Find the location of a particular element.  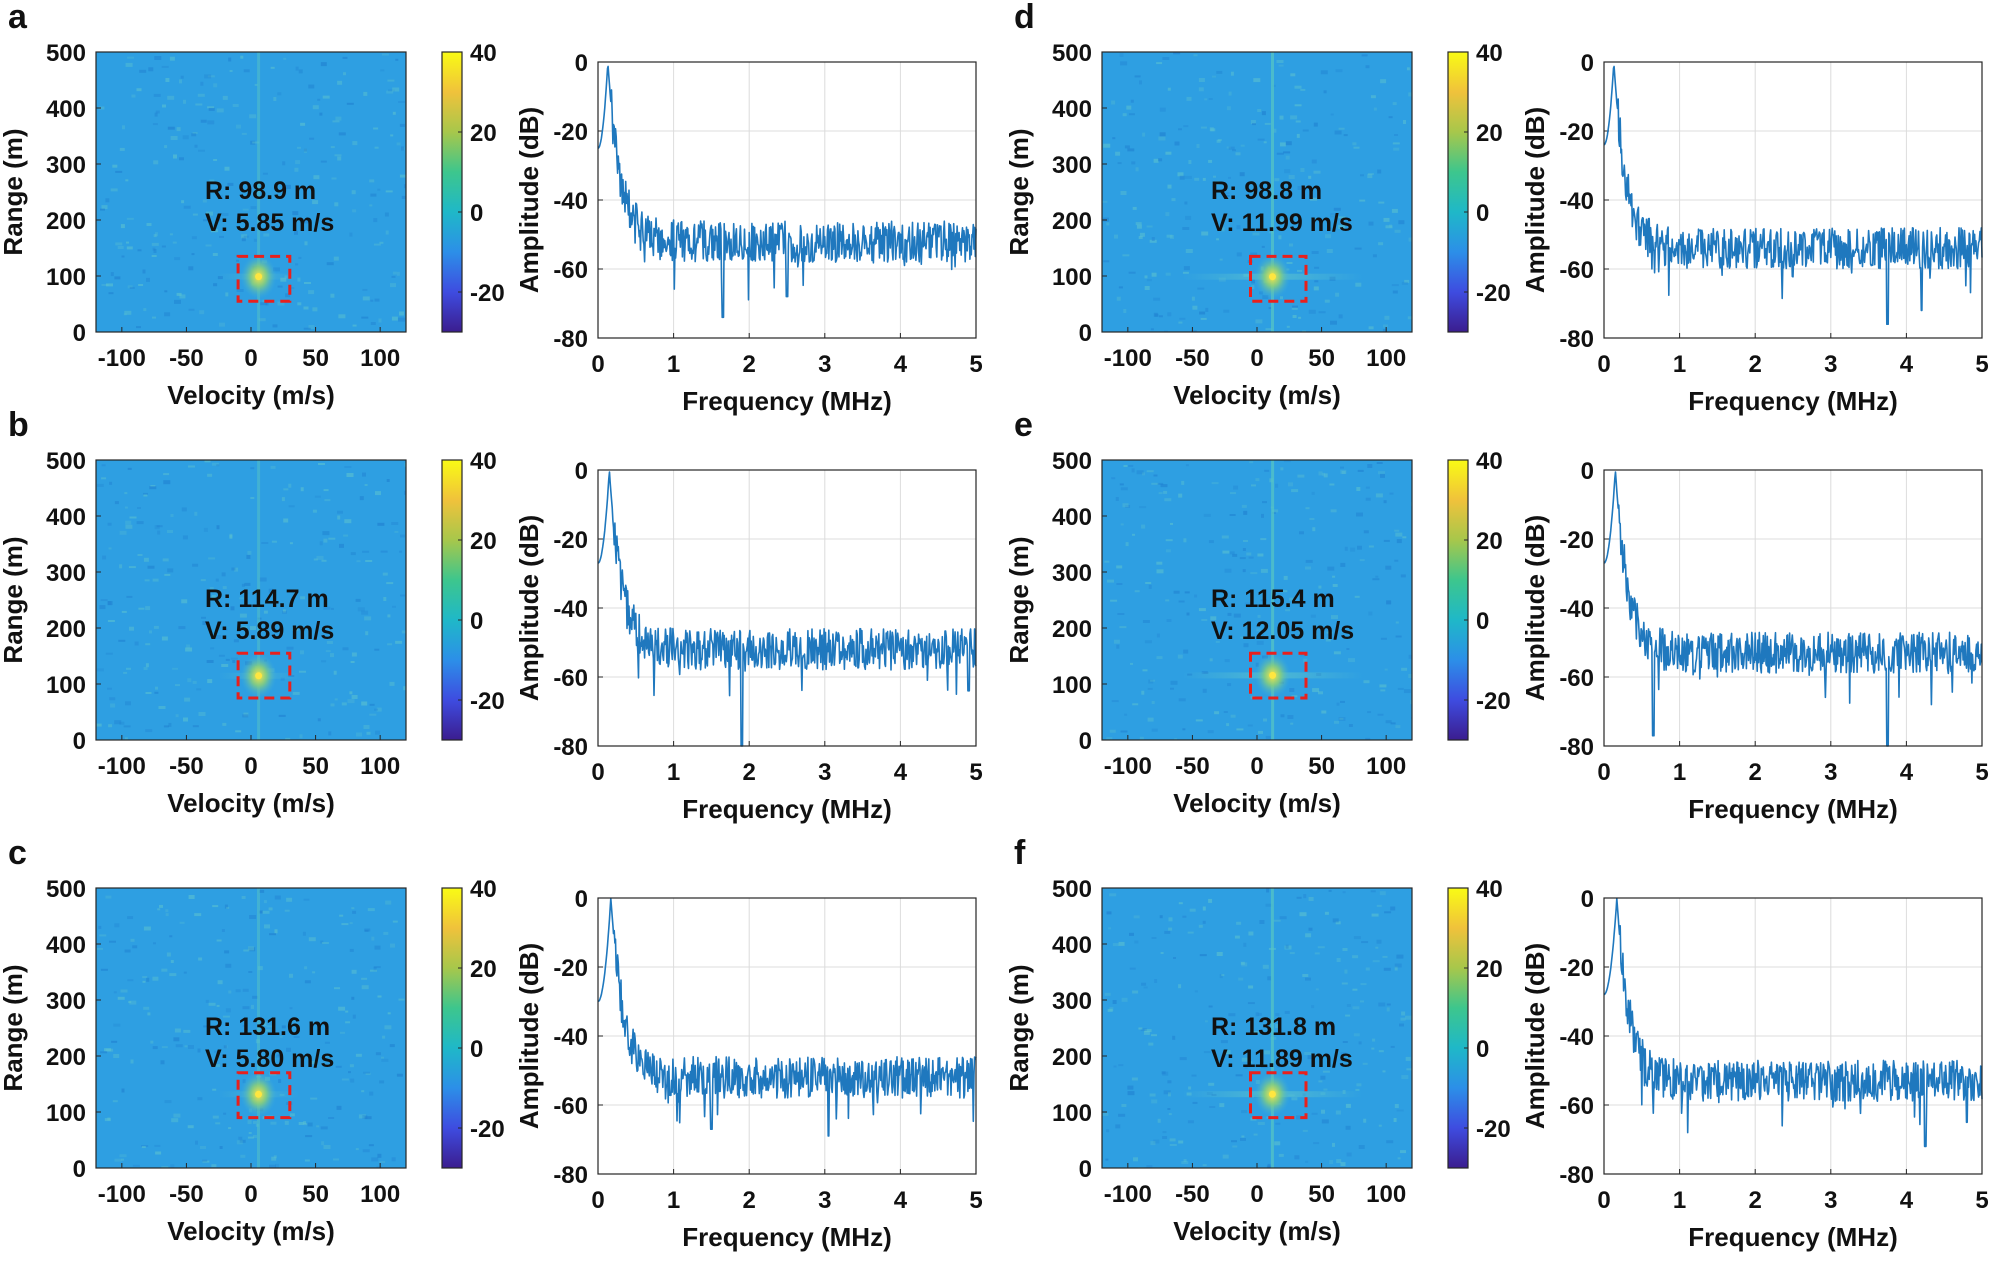

spectrum-frame is located at coordinates (1793, 608).